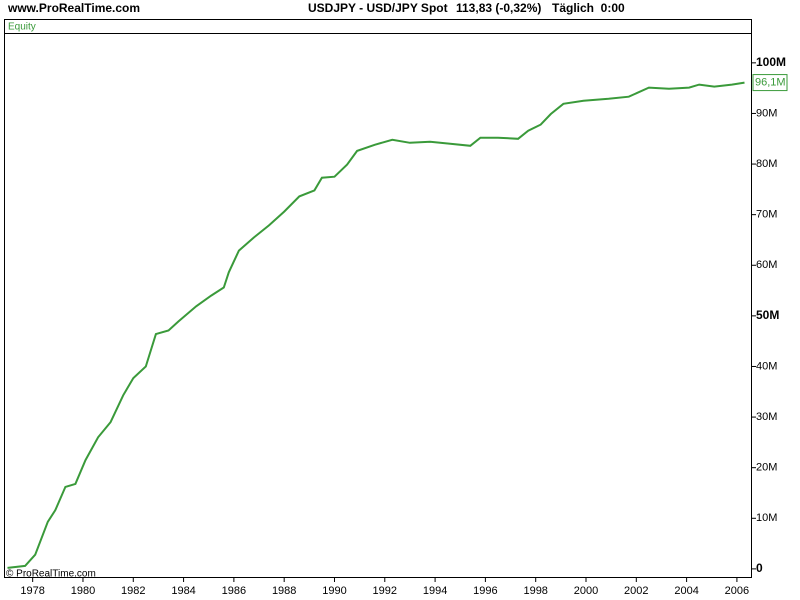 Image resolution: width=800 pixels, height=600 pixels. I want to click on x-tick-label: 2006, so click(737, 591).